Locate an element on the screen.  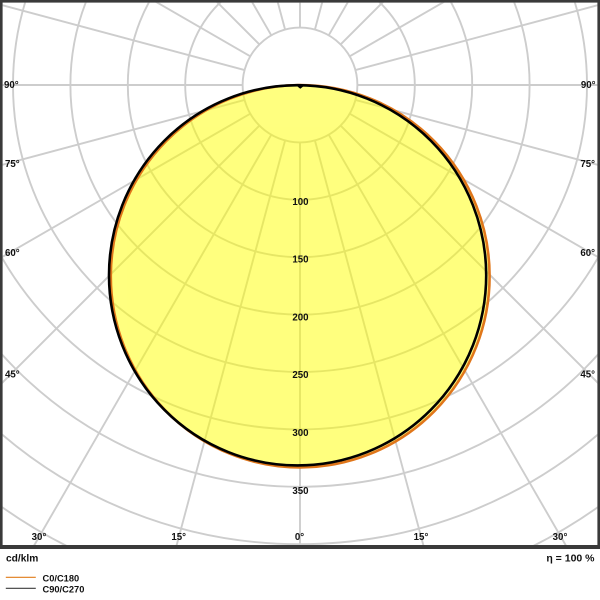
svg-text: 0° is located at coordinates (299, 537).